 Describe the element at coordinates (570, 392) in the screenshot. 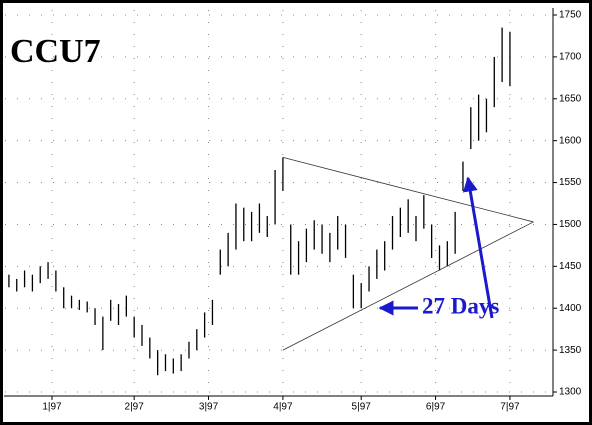

I see `y-tick-label: 1300` at that location.